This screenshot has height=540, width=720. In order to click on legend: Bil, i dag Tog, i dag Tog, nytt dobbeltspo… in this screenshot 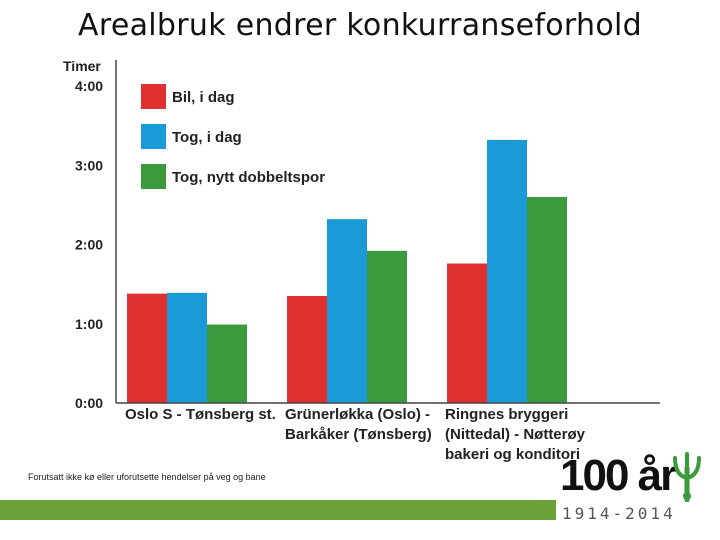, I will do `click(233, 136)`.